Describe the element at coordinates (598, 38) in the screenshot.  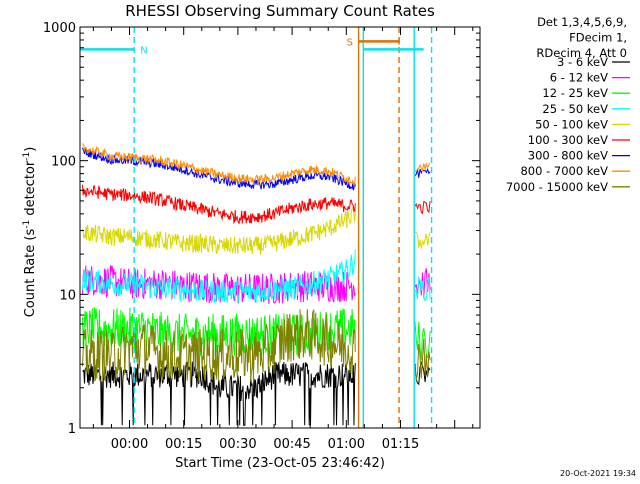
I see `legend-header-1: FDecim 1,` at that location.